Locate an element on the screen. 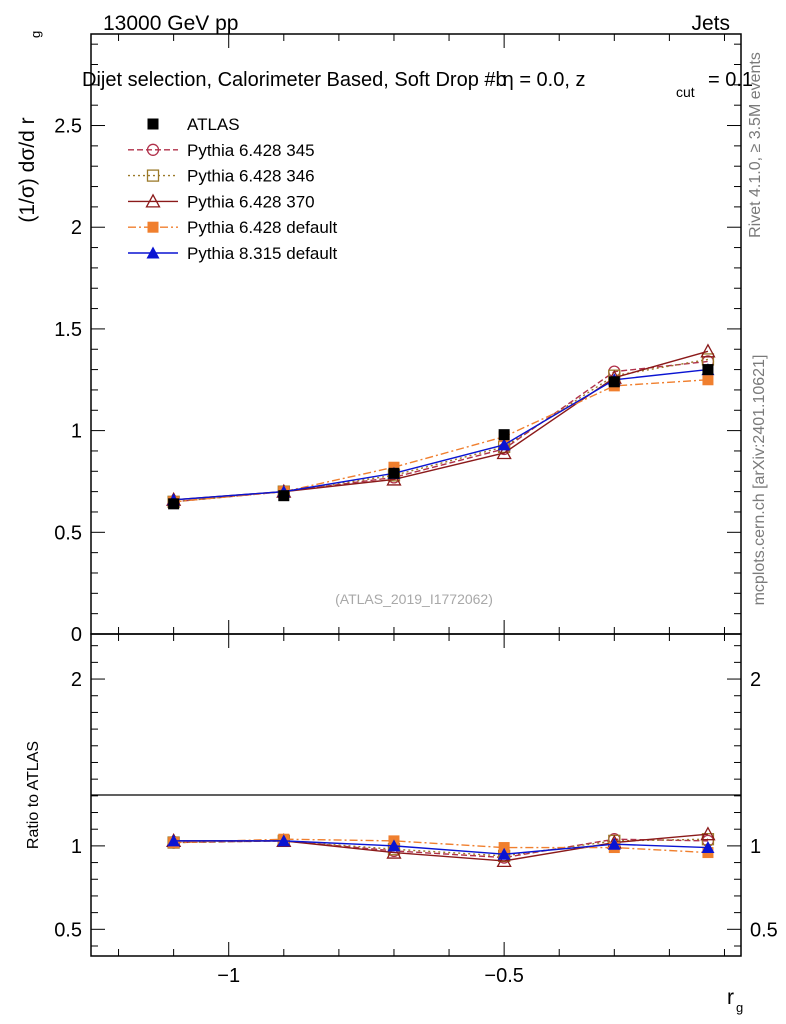  main-y-tick-label: 2.5 is located at coordinates (68, 127).